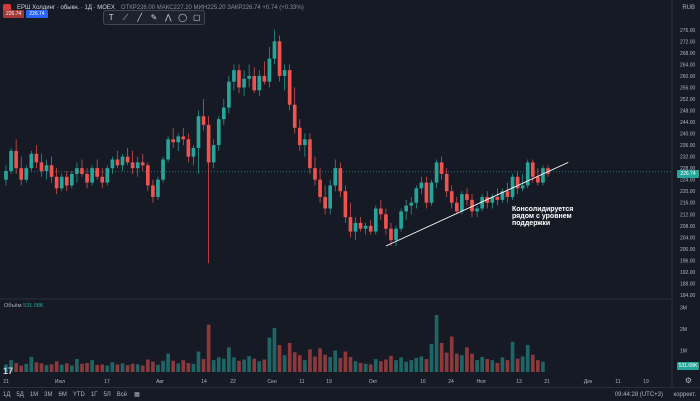  I want to click on range-1m: 1М, so click(34, 394).